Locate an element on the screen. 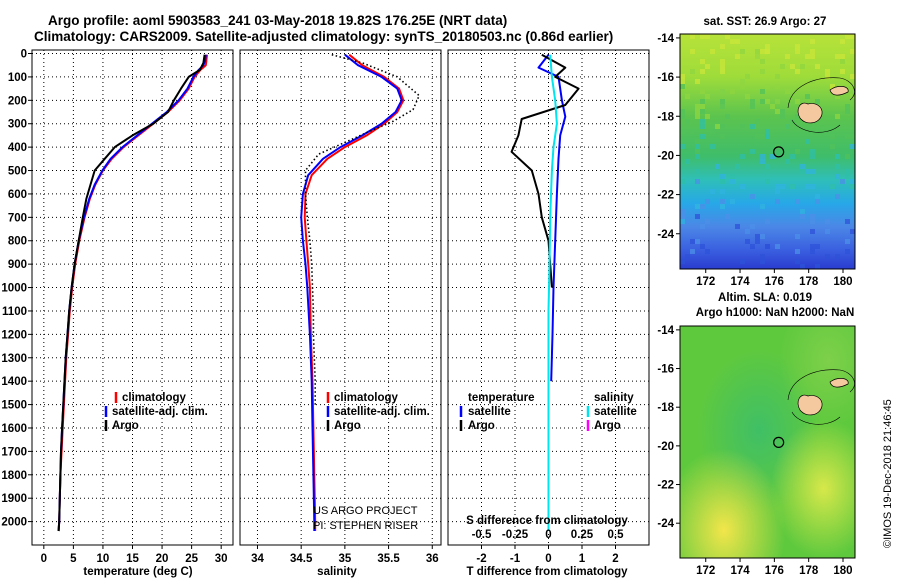 Image resolution: width=900 pixels, height=580 pixels. legend-s-satellite-label: satellite is located at coordinates (615, 412).